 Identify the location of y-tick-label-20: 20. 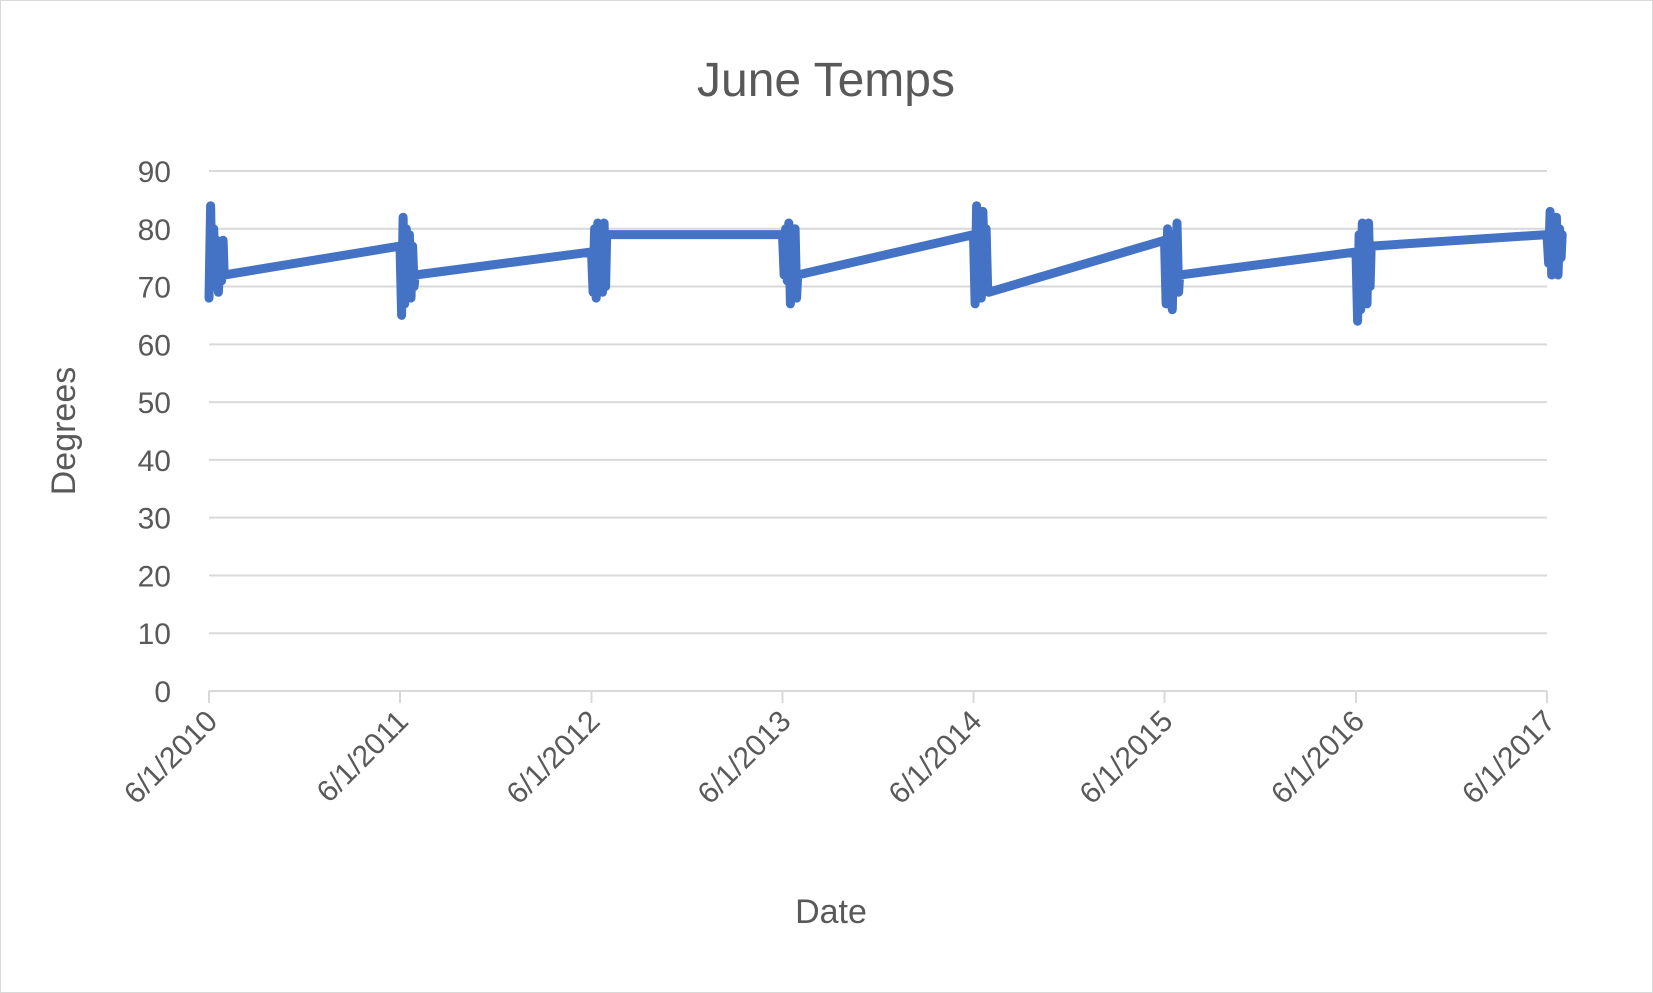
(154, 576).